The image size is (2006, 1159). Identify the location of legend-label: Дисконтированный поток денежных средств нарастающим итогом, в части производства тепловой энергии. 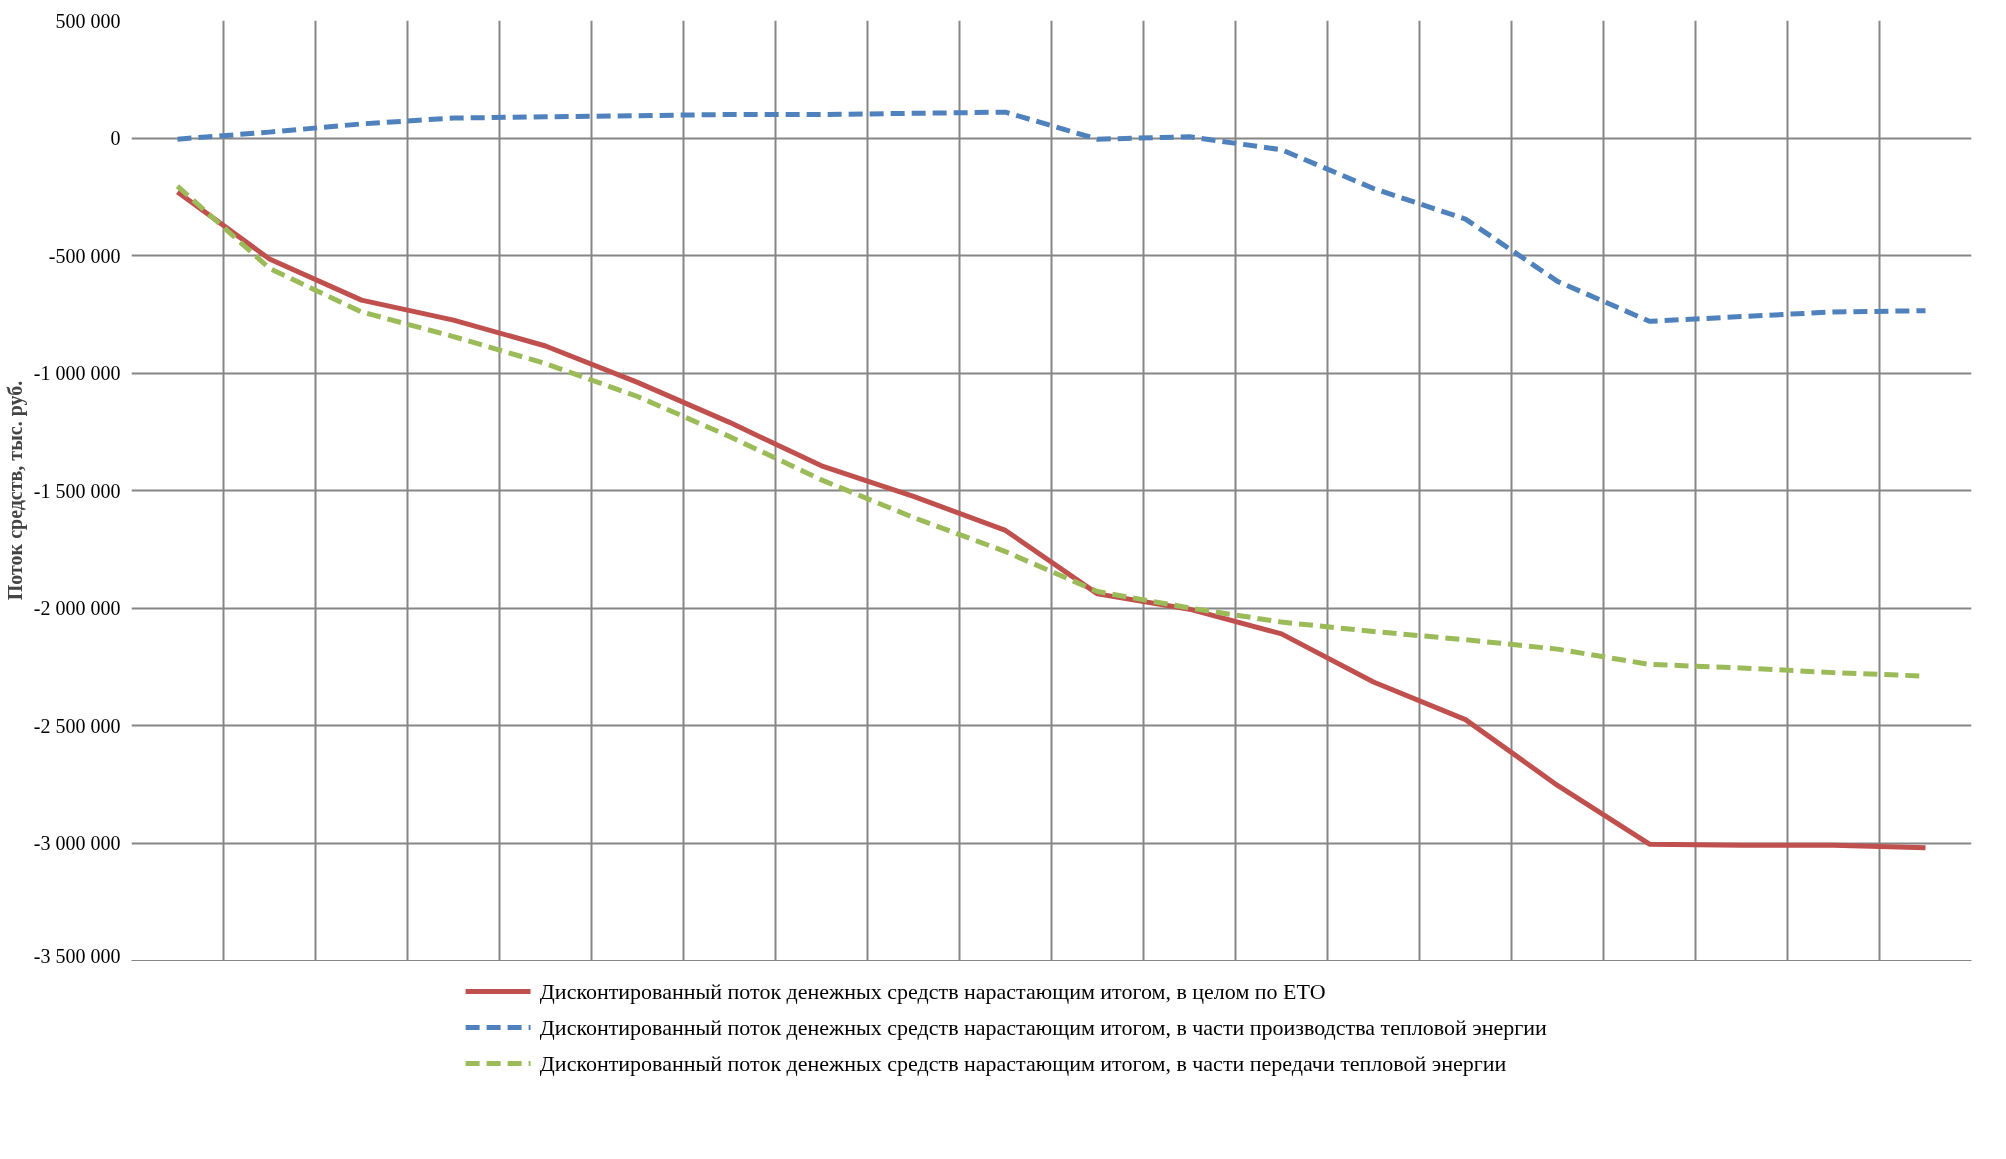
(1043, 1027).